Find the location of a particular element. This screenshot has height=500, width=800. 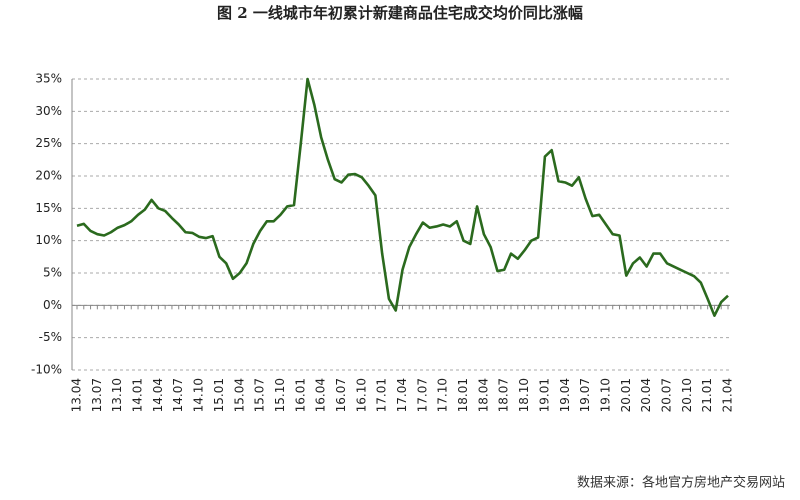

x-tick-label: 16.04 is located at coordinates (321, 395).